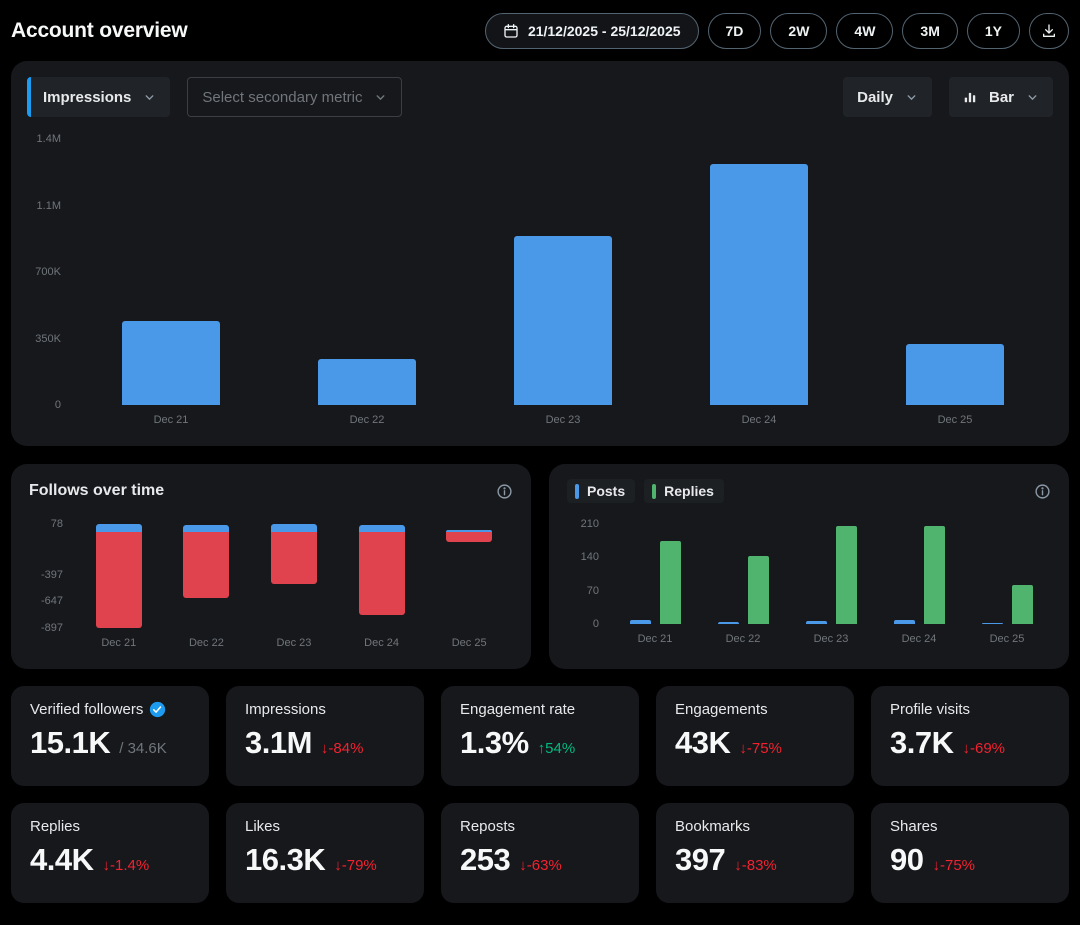  What do you see at coordinates (48, 272) in the screenshot?
I see `y-axis-label: 700K` at bounding box center [48, 272].